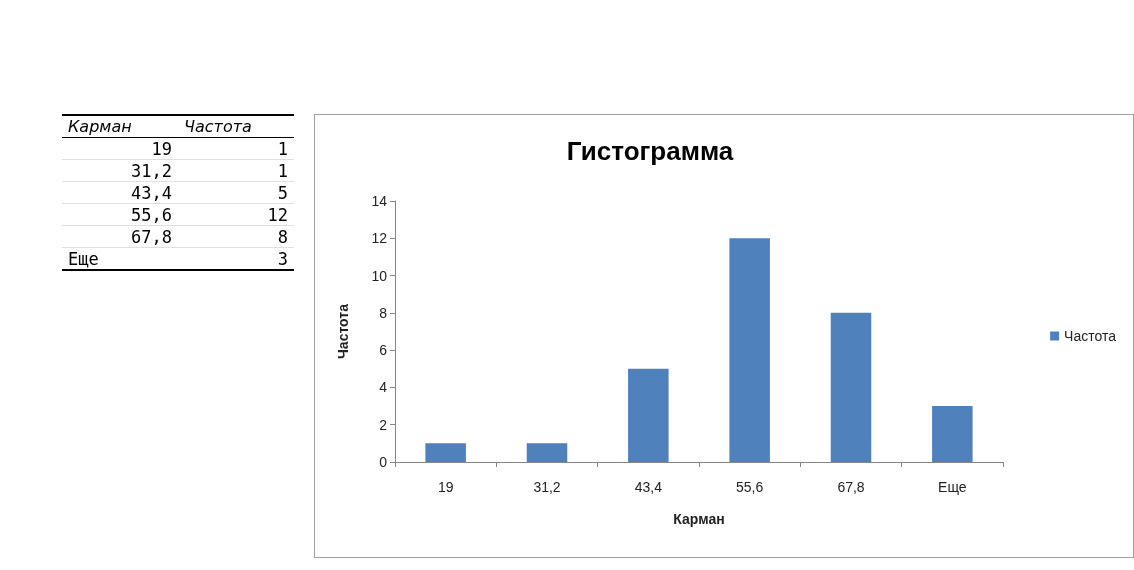 This screenshot has height=570, width=1134. I want to click on y-tick-label: 2, so click(383, 424).